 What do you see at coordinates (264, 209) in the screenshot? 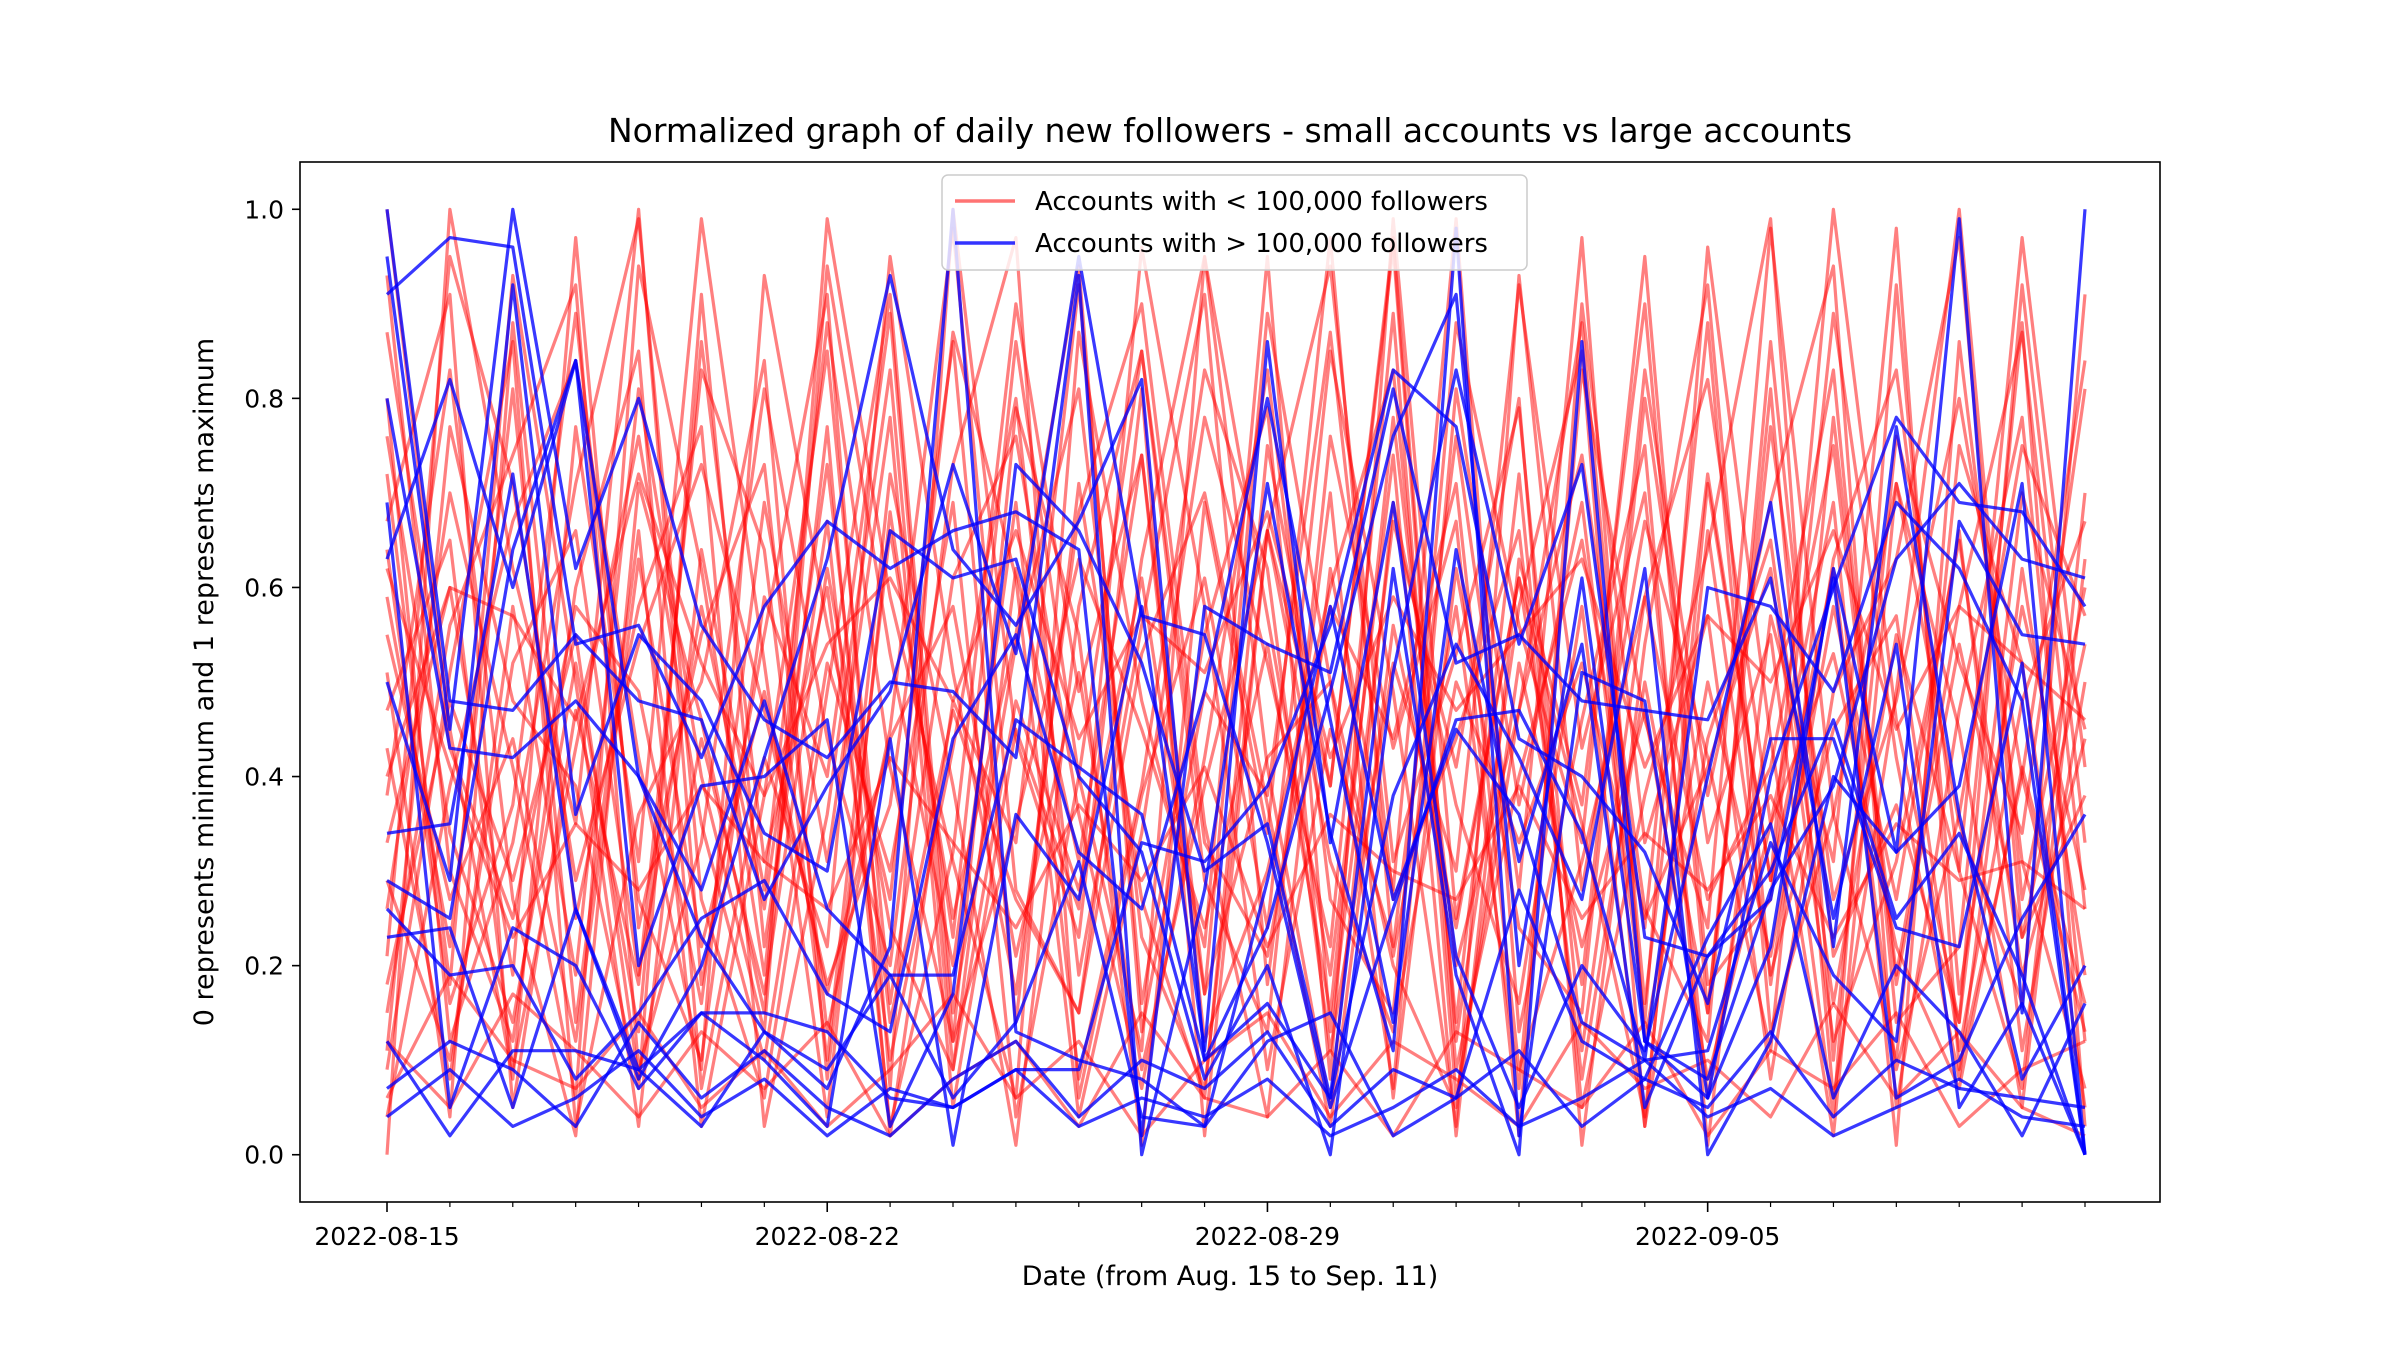
I see `y-tick-label: 1.0` at bounding box center [264, 209].